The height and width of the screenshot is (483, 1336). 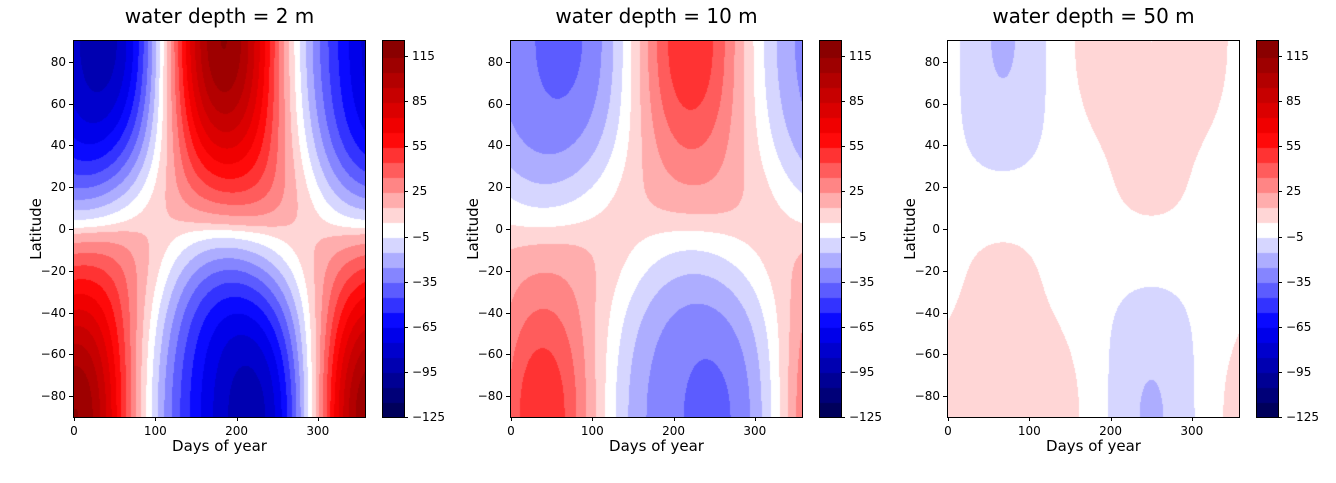 What do you see at coordinates (425, 281) in the screenshot?
I see `colorbar-tick-label: −35` at bounding box center [425, 281].